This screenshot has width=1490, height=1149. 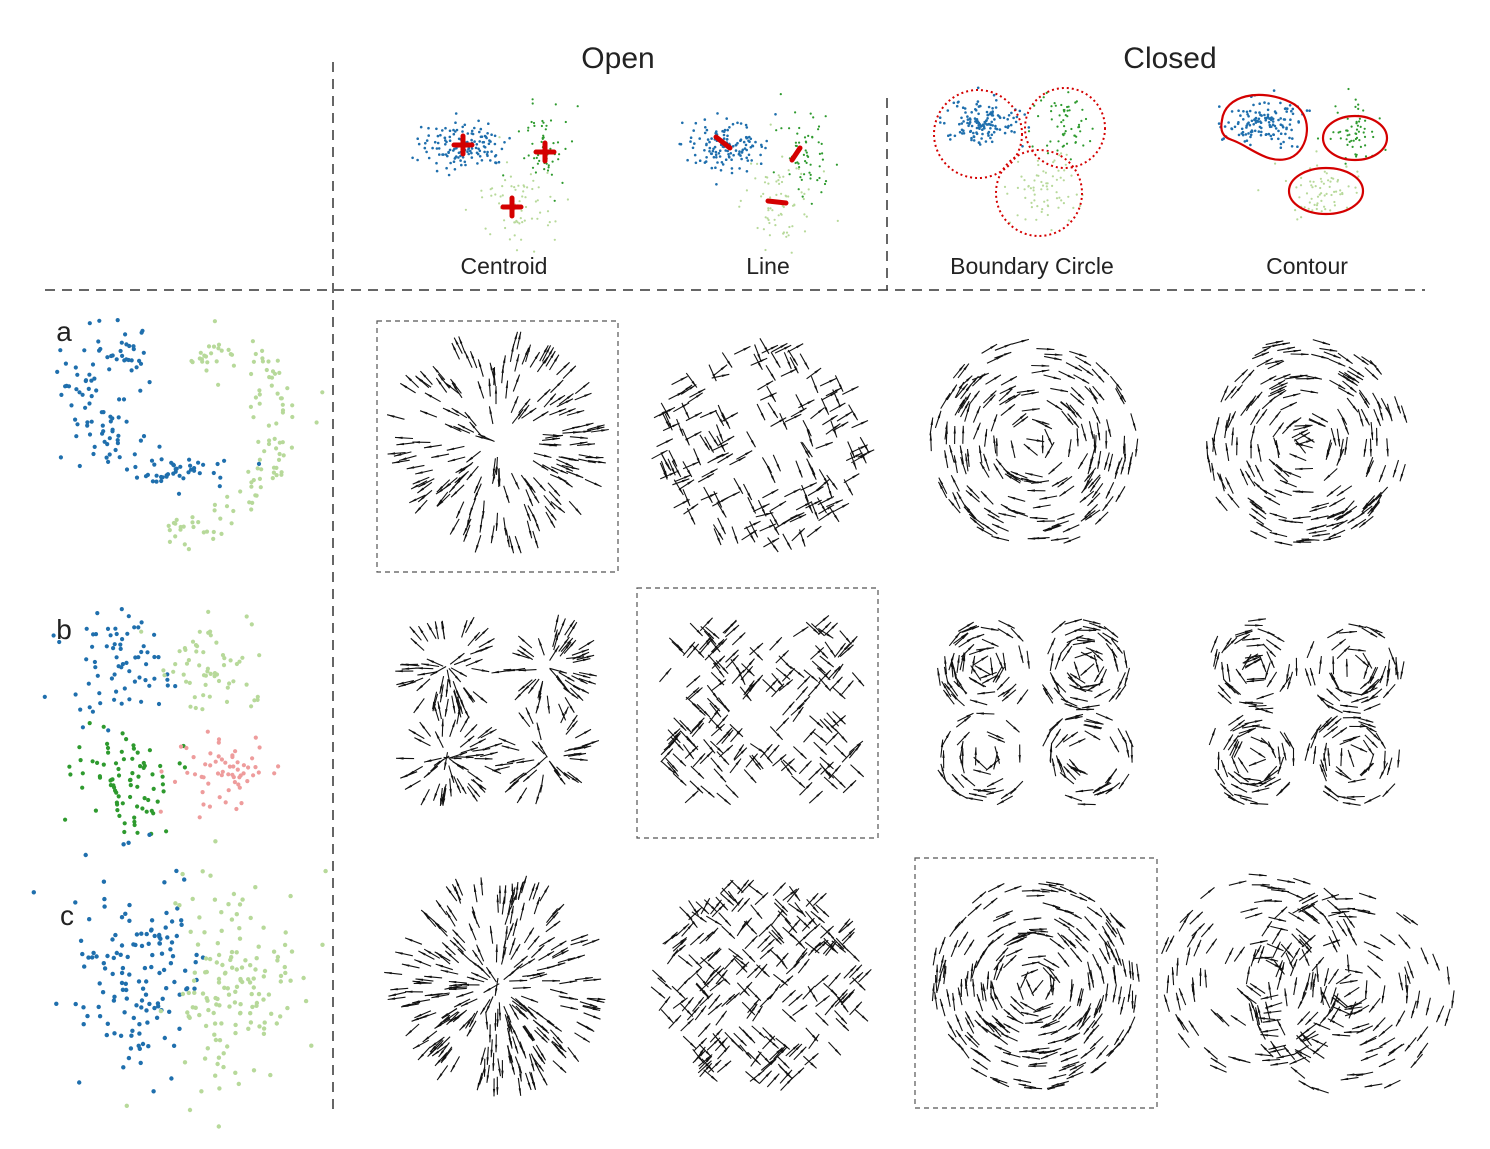 What do you see at coordinates (617, 58) in the screenshot?
I see `group-label-open: Open` at bounding box center [617, 58].